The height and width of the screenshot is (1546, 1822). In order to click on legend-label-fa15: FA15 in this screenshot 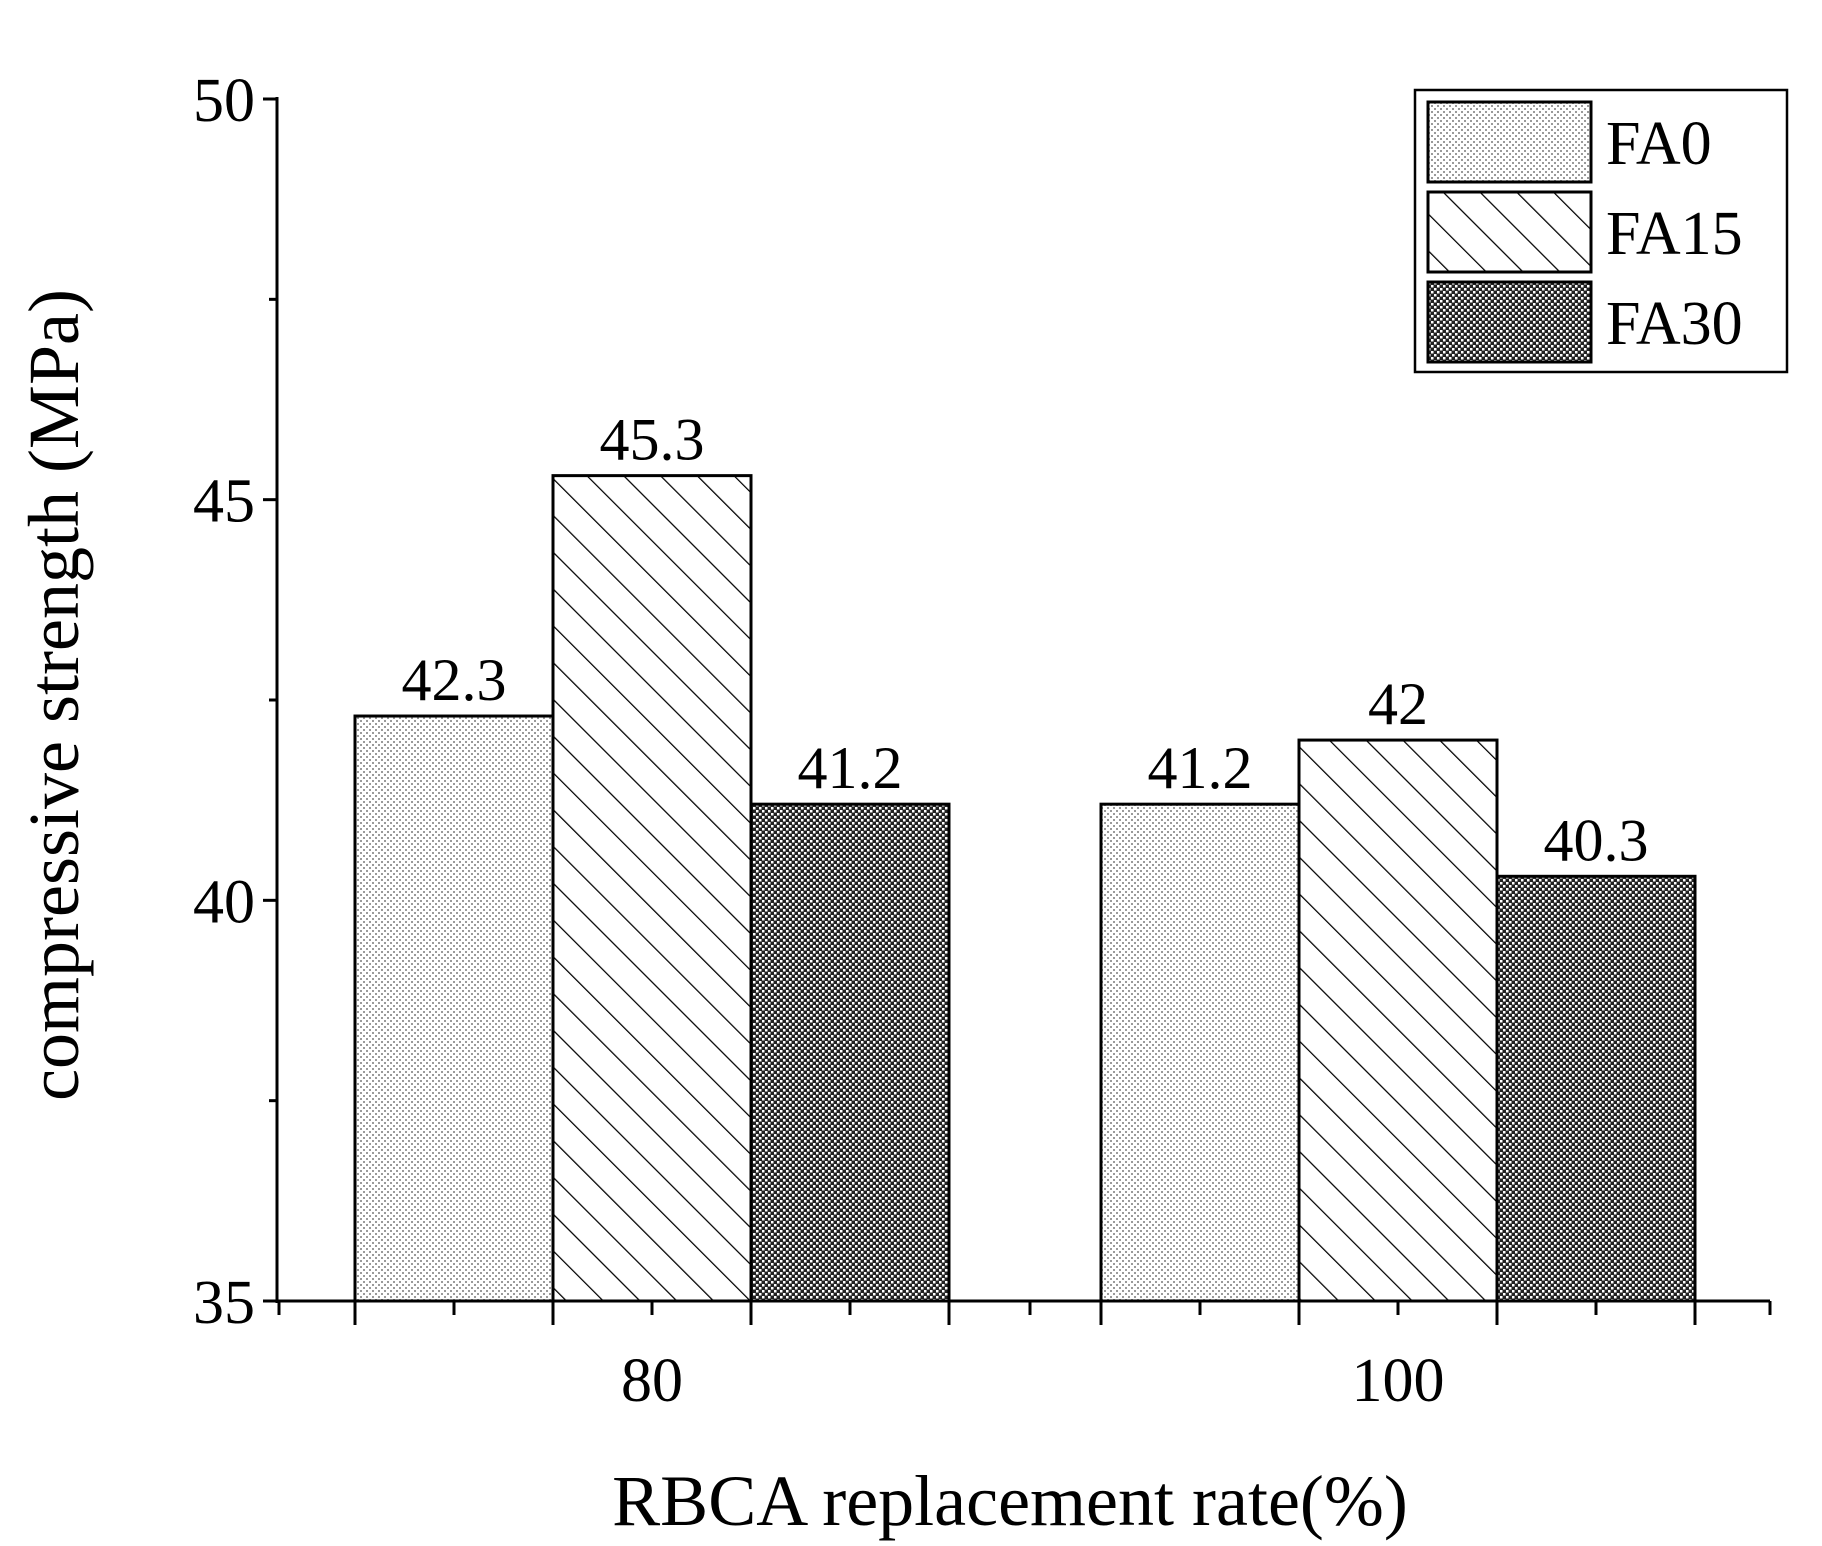, I will do `click(1674, 234)`.